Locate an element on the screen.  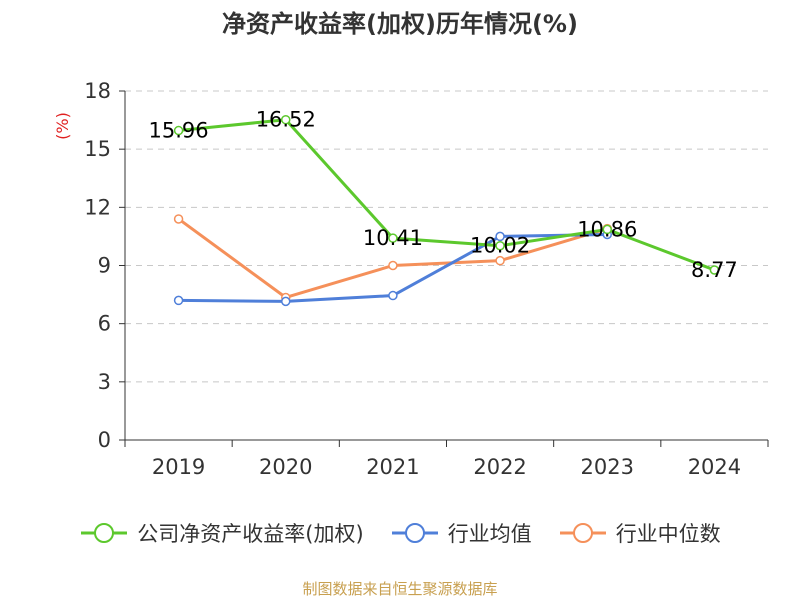
legend-label: 行业均值 is located at coordinates (489, 534).